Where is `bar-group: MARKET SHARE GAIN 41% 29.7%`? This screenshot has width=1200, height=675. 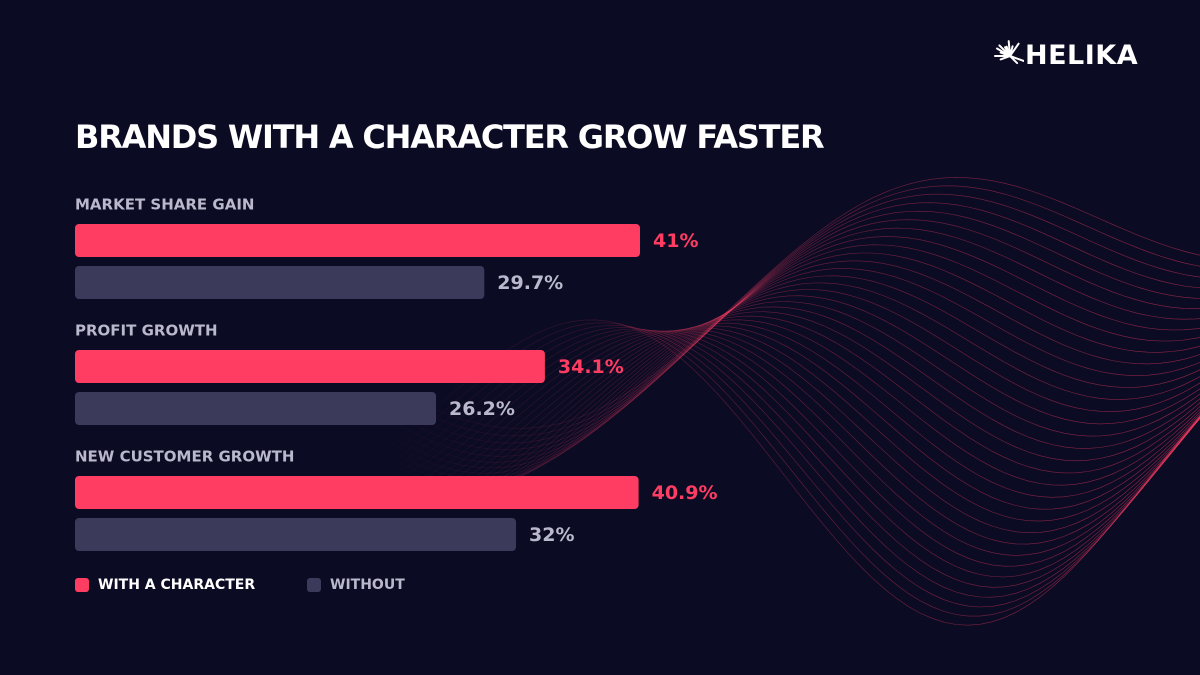 bar-group: MARKET SHARE GAIN 41% 29.7% is located at coordinates (386, 247).